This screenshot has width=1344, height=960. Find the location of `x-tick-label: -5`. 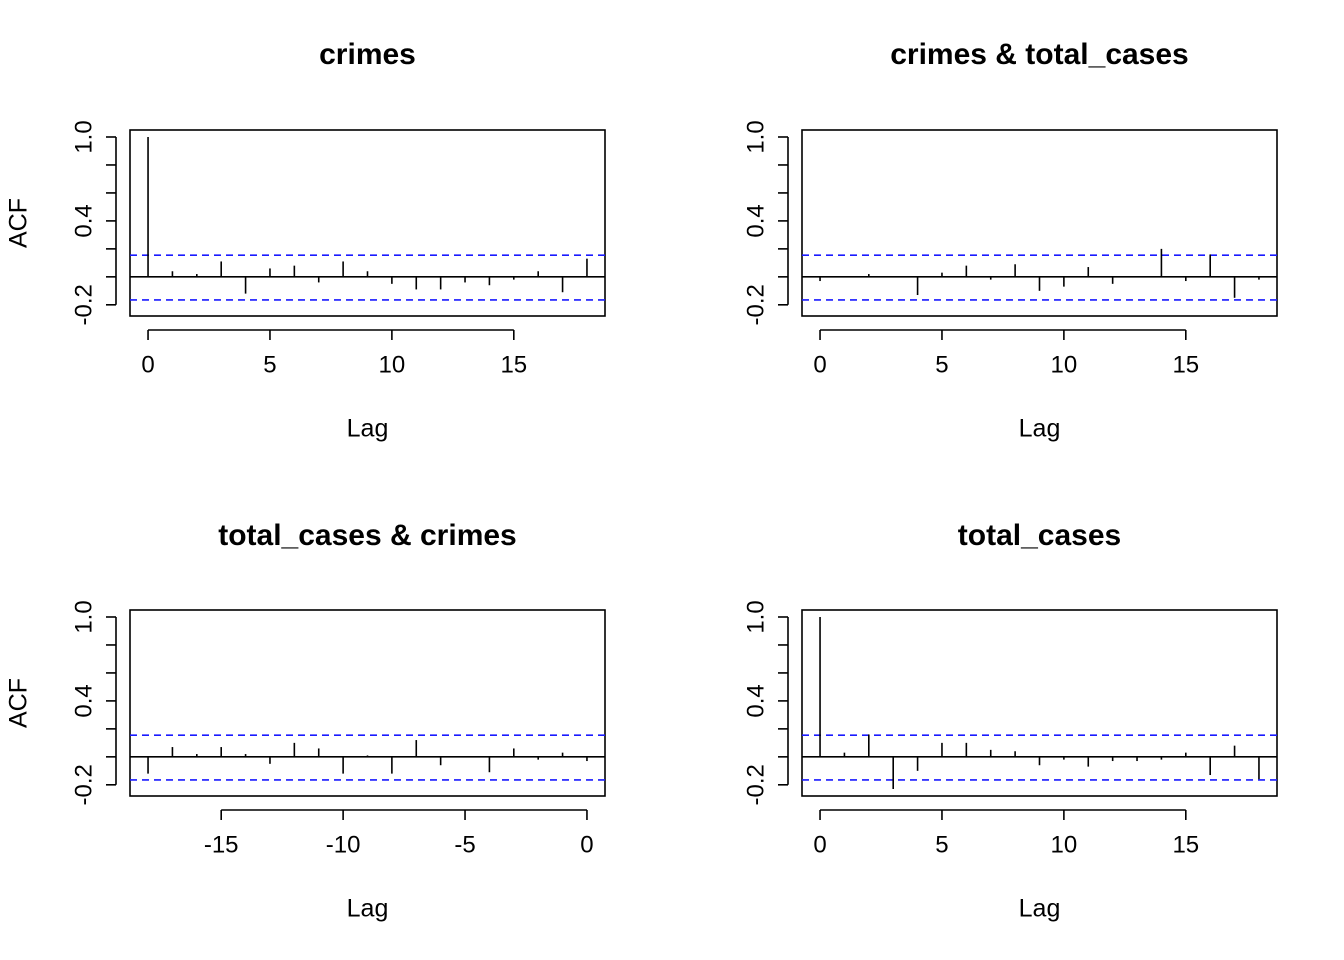

x-tick-label: -5 is located at coordinates (464, 844).